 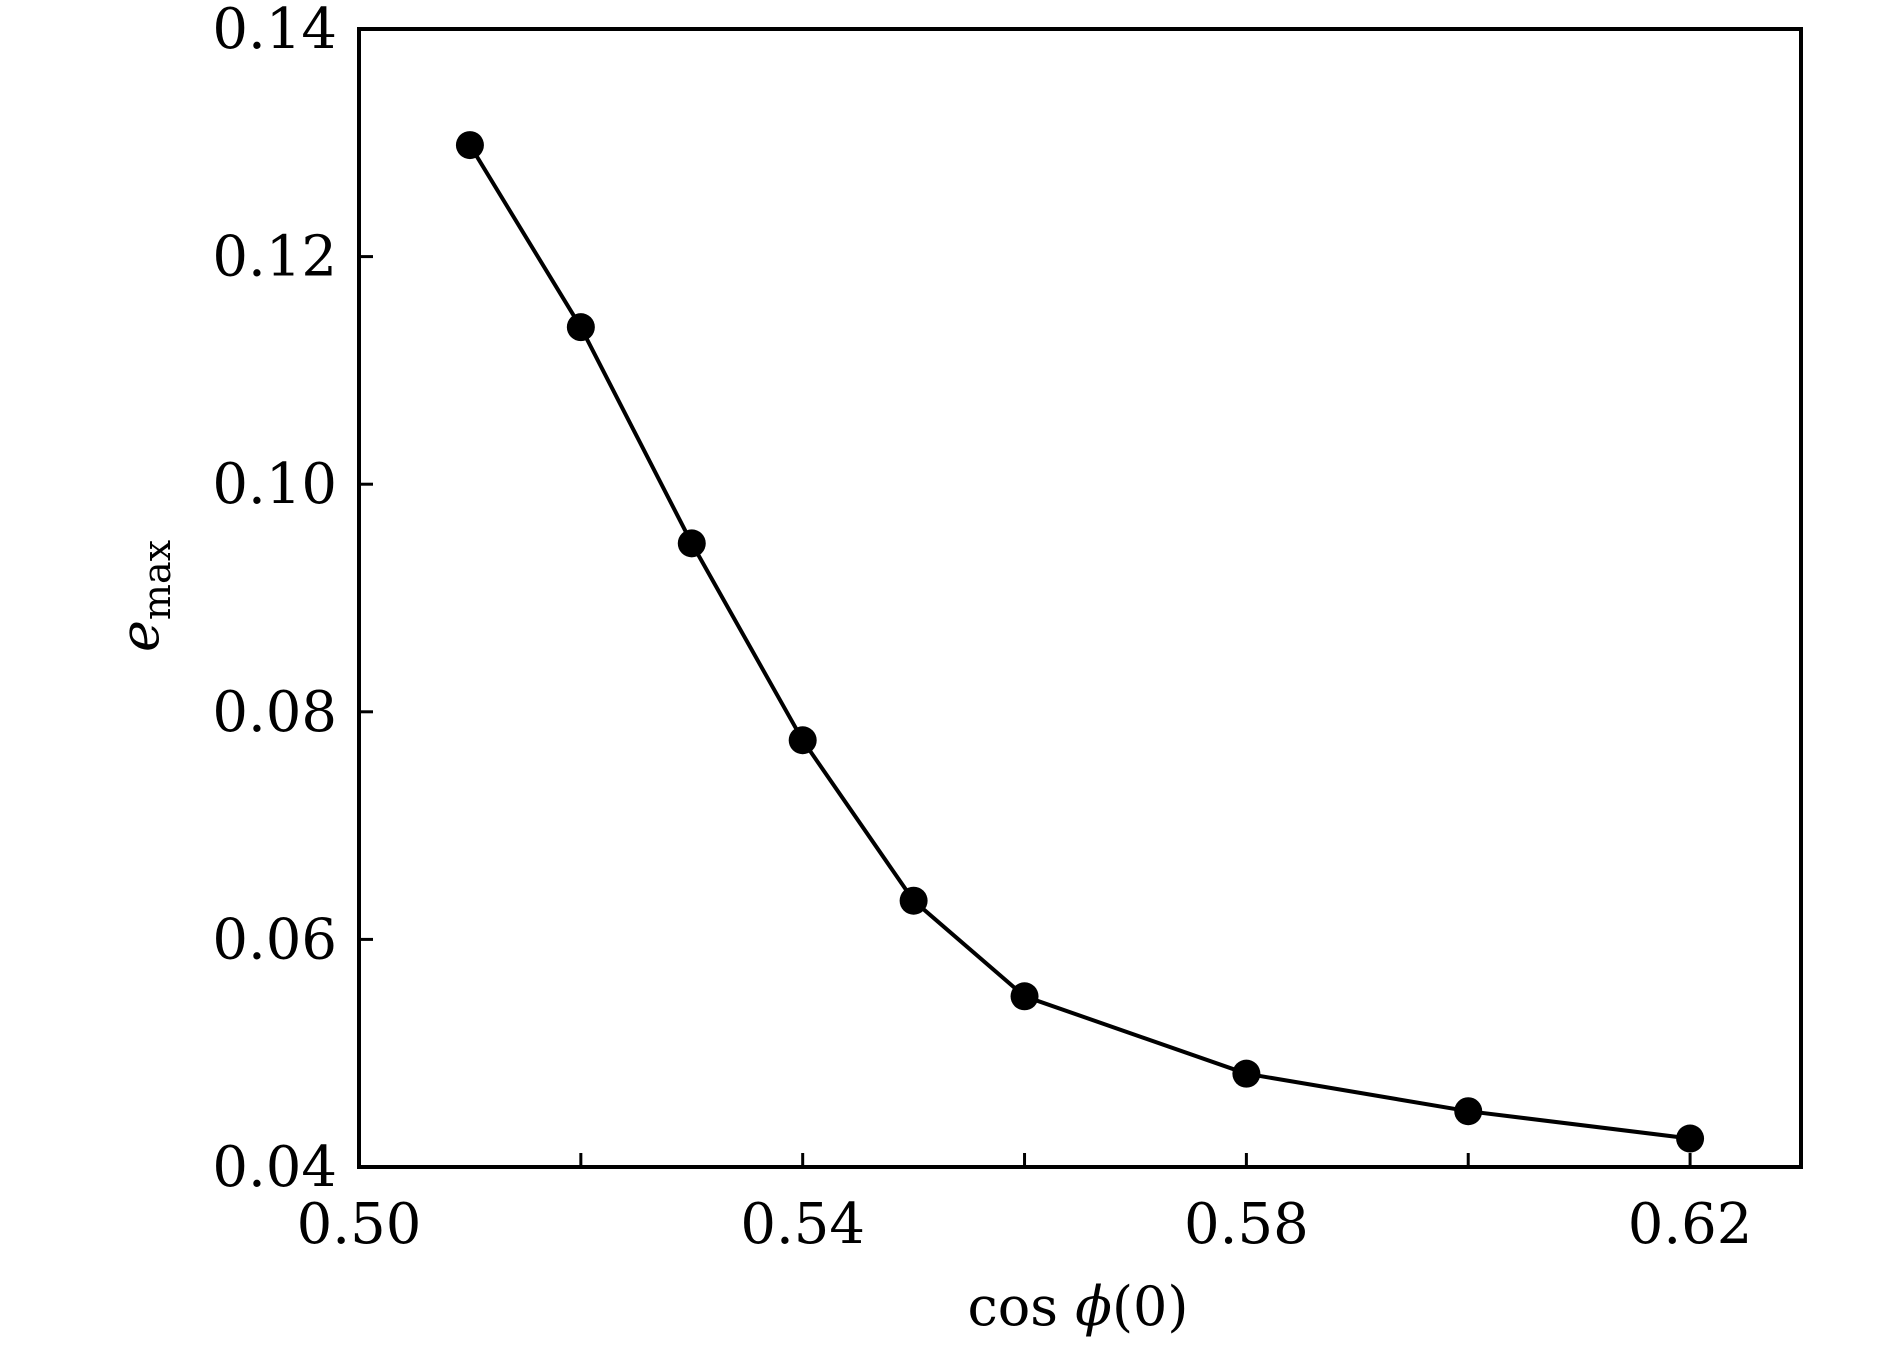 What do you see at coordinates (274, 712) in the screenshot?
I see `y-tick-label: 0.08` at bounding box center [274, 712].